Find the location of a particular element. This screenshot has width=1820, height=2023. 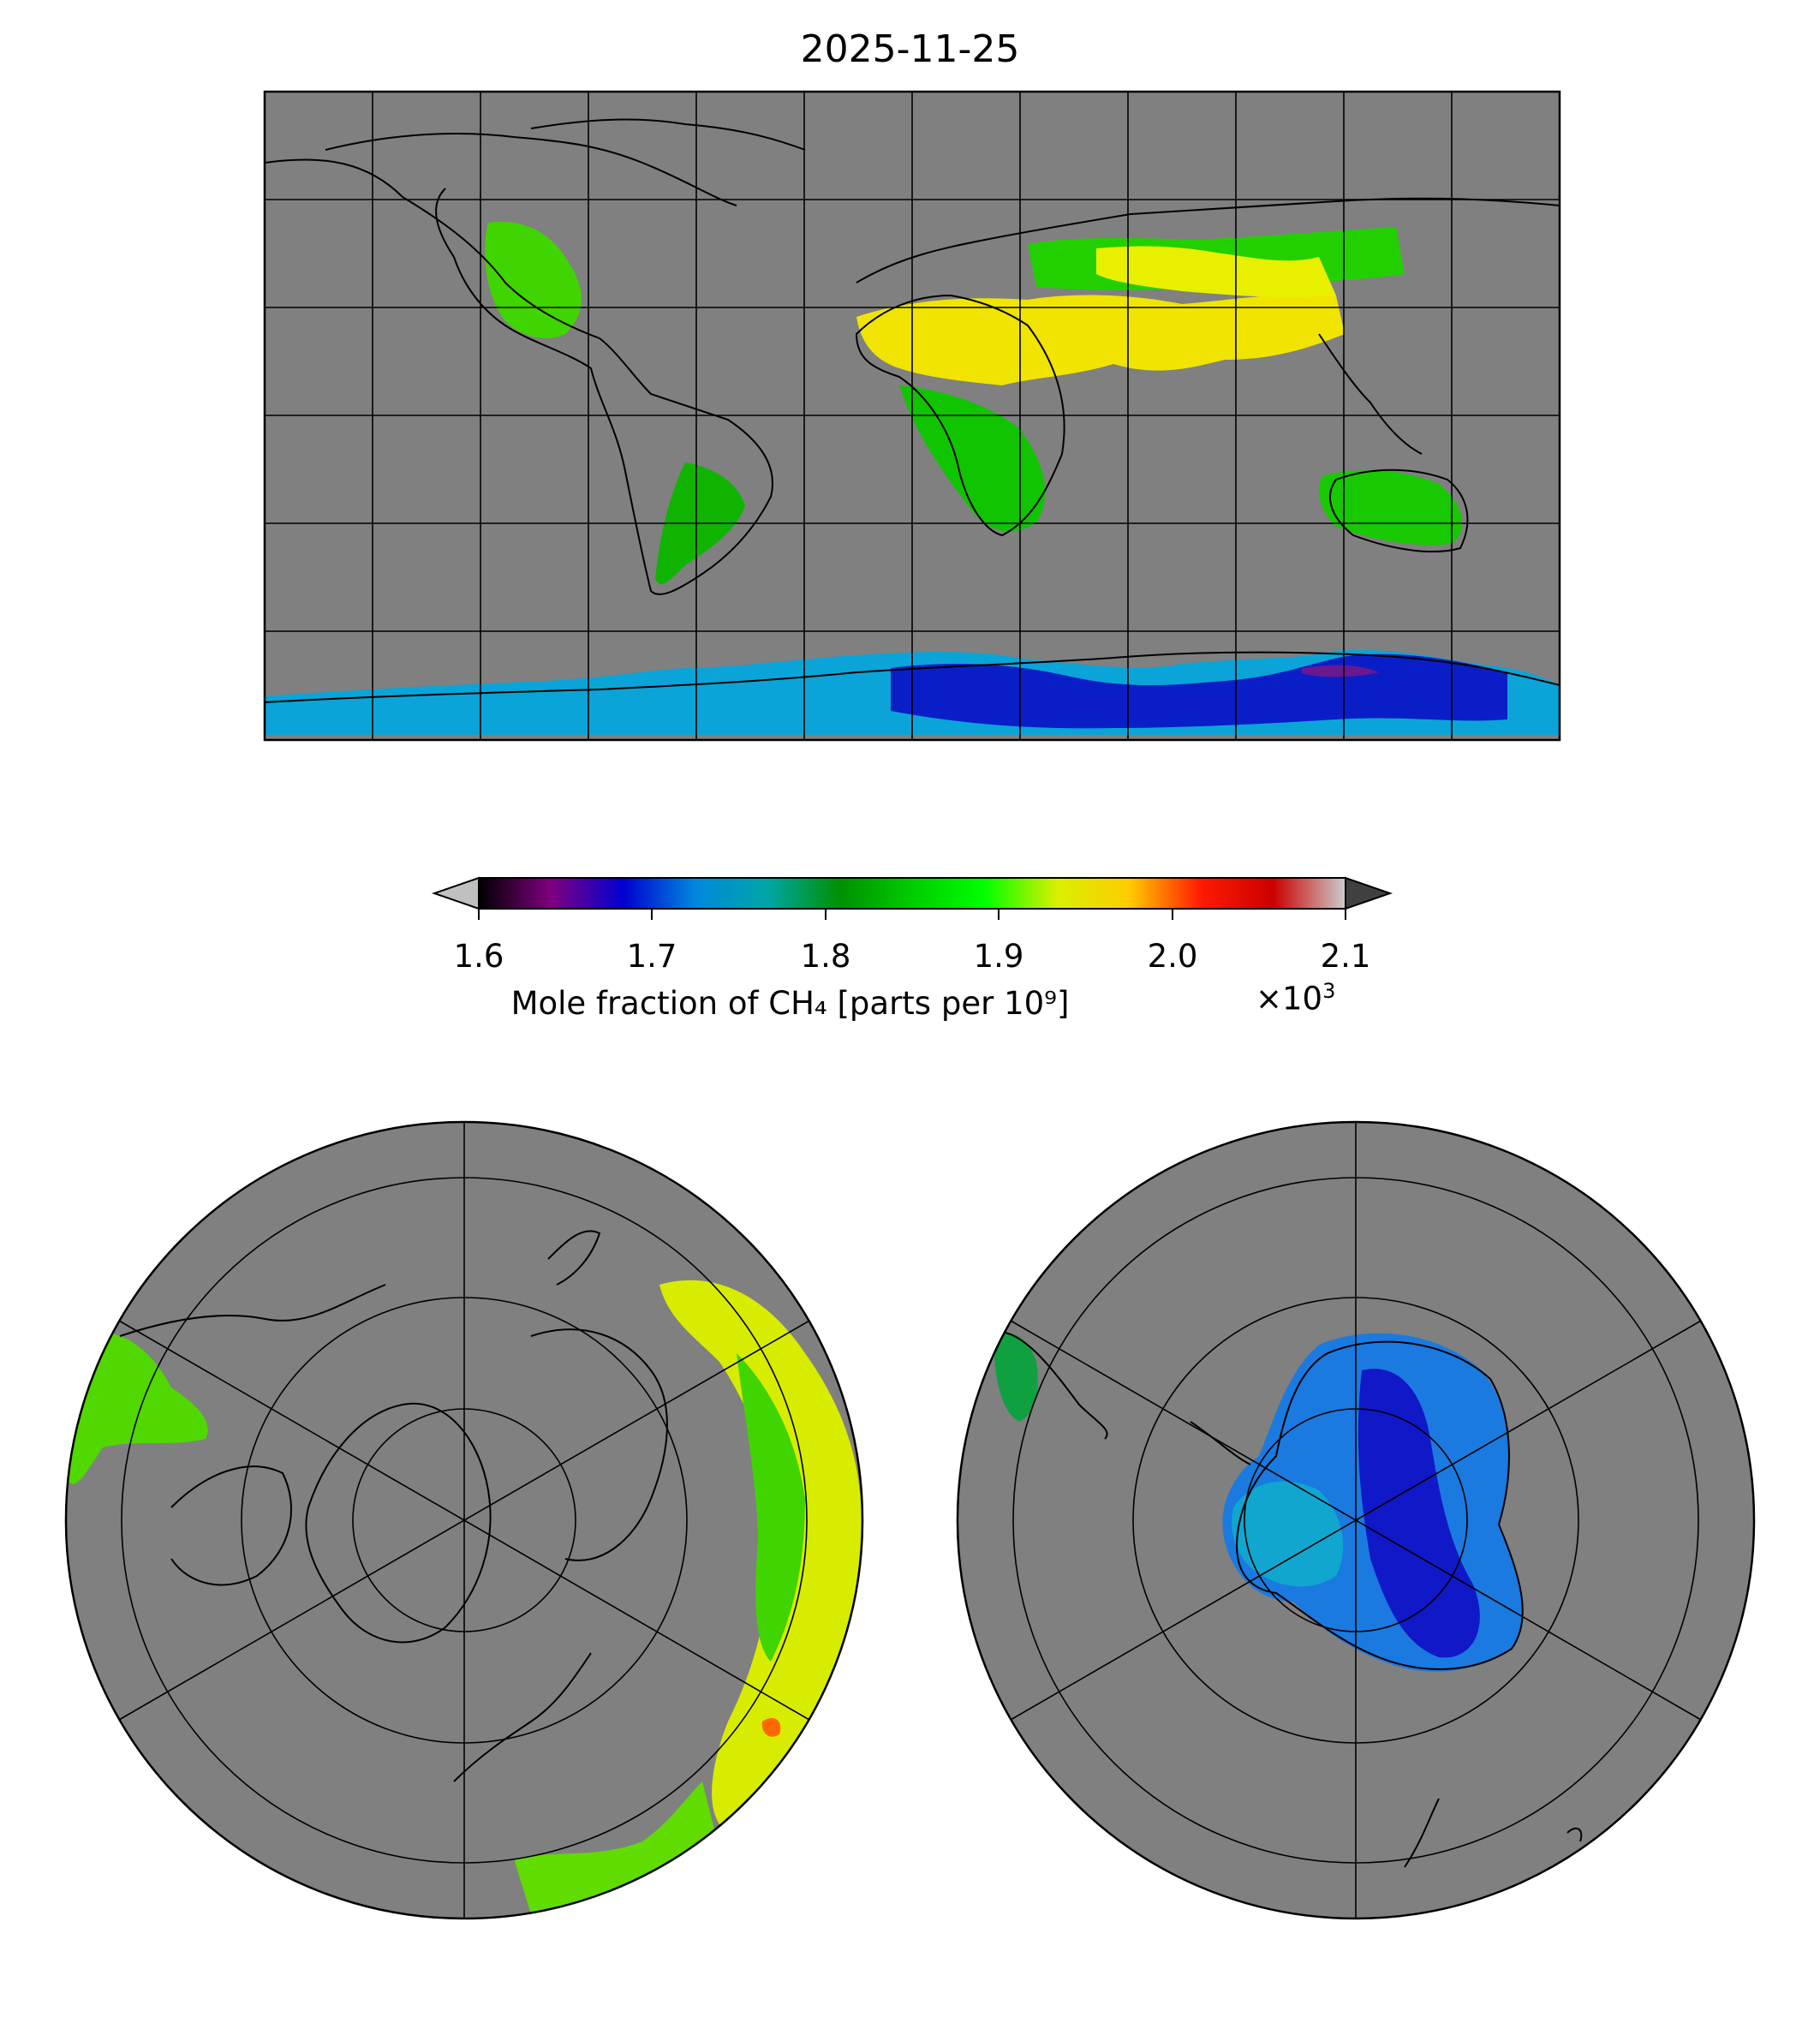

north-america-retrievals is located at coordinates (533, 280).